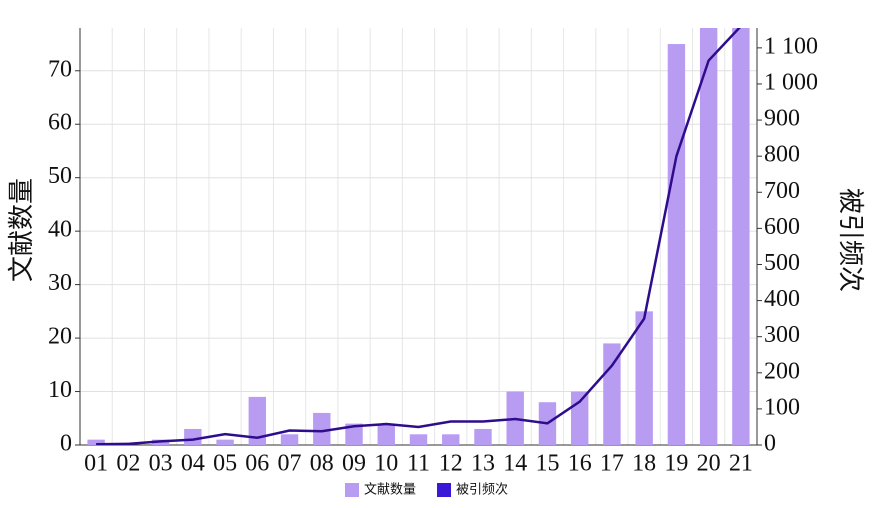 This screenshot has width=878, height=508. What do you see at coordinates (782, 299) in the screenshot?
I see `y2-tick-label: 400` at bounding box center [782, 299].